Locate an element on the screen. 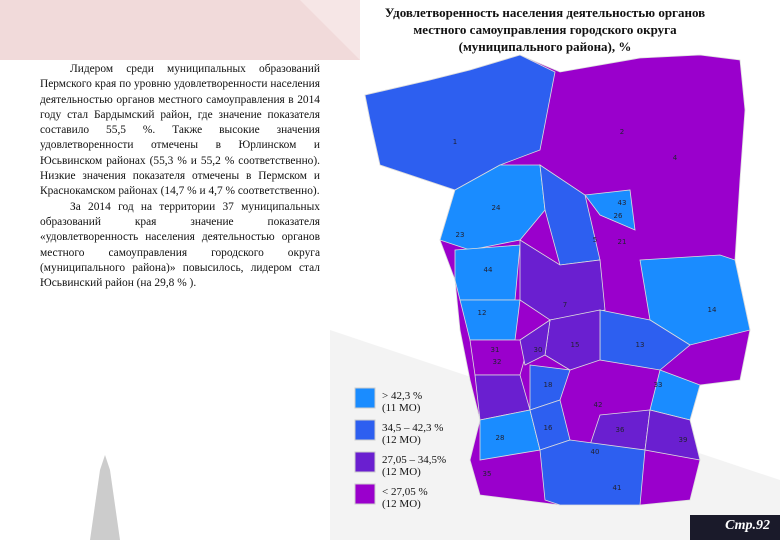 The image size is (780, 540). region-number: 35 is located at coordinates (487, 474).